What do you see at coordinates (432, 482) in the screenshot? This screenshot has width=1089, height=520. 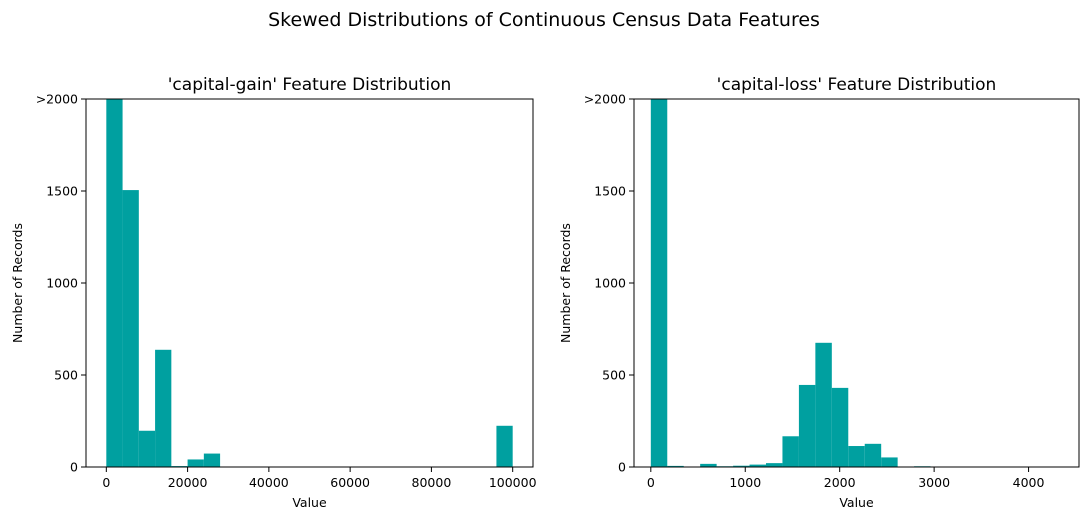 I see `x-tick-label: 80000` at bounding box center [432, 482].